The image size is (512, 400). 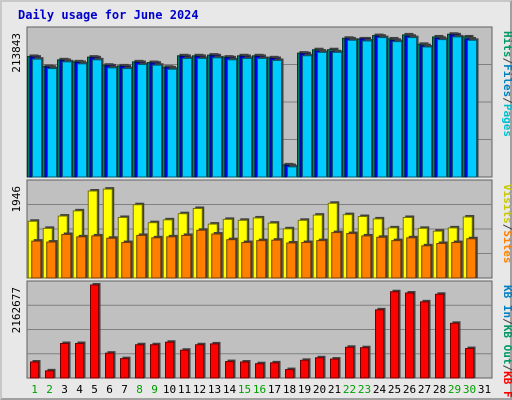 I want to click on top-legend: Hits/Files/Pages, so click(x=506, y=84).